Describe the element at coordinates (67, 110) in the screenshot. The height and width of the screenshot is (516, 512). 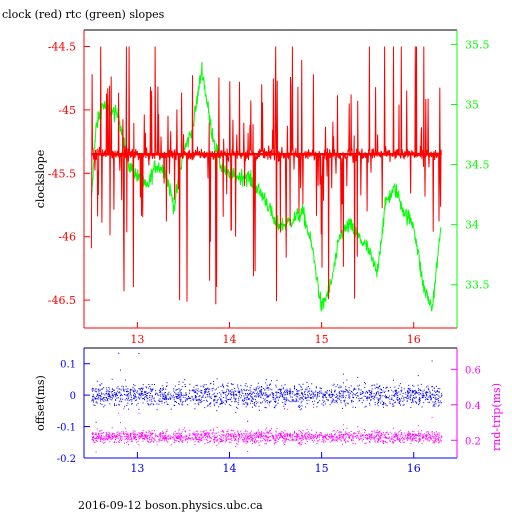
I see `top-left-tick-label: -45` at that location.